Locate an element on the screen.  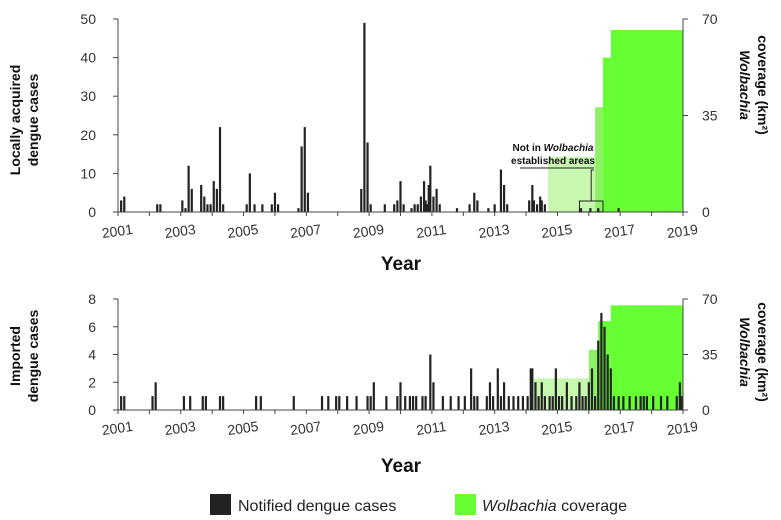
top-y2label-line1: Wolbachia is located at coordinates (745, 85).